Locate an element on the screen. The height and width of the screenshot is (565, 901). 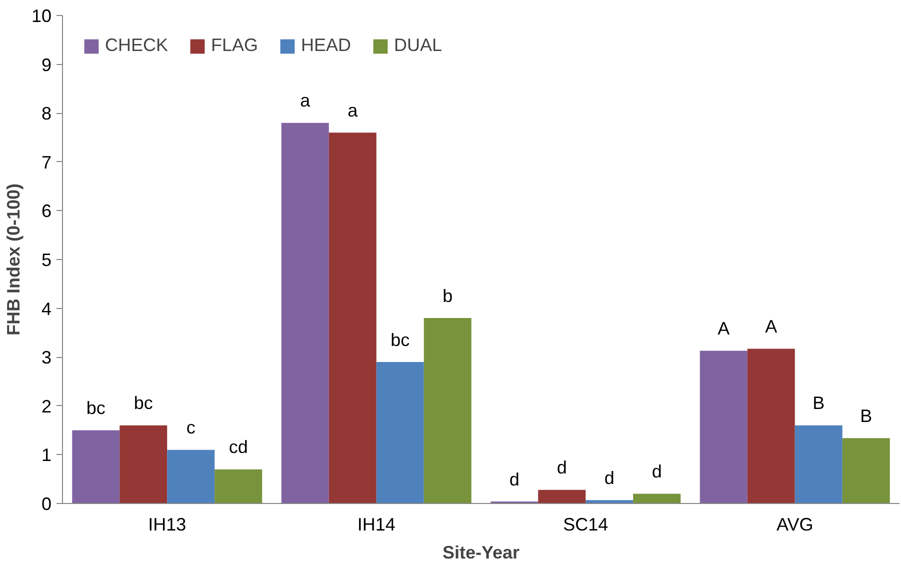
y-tick-label: 8 is located at coordinates (46, 114).